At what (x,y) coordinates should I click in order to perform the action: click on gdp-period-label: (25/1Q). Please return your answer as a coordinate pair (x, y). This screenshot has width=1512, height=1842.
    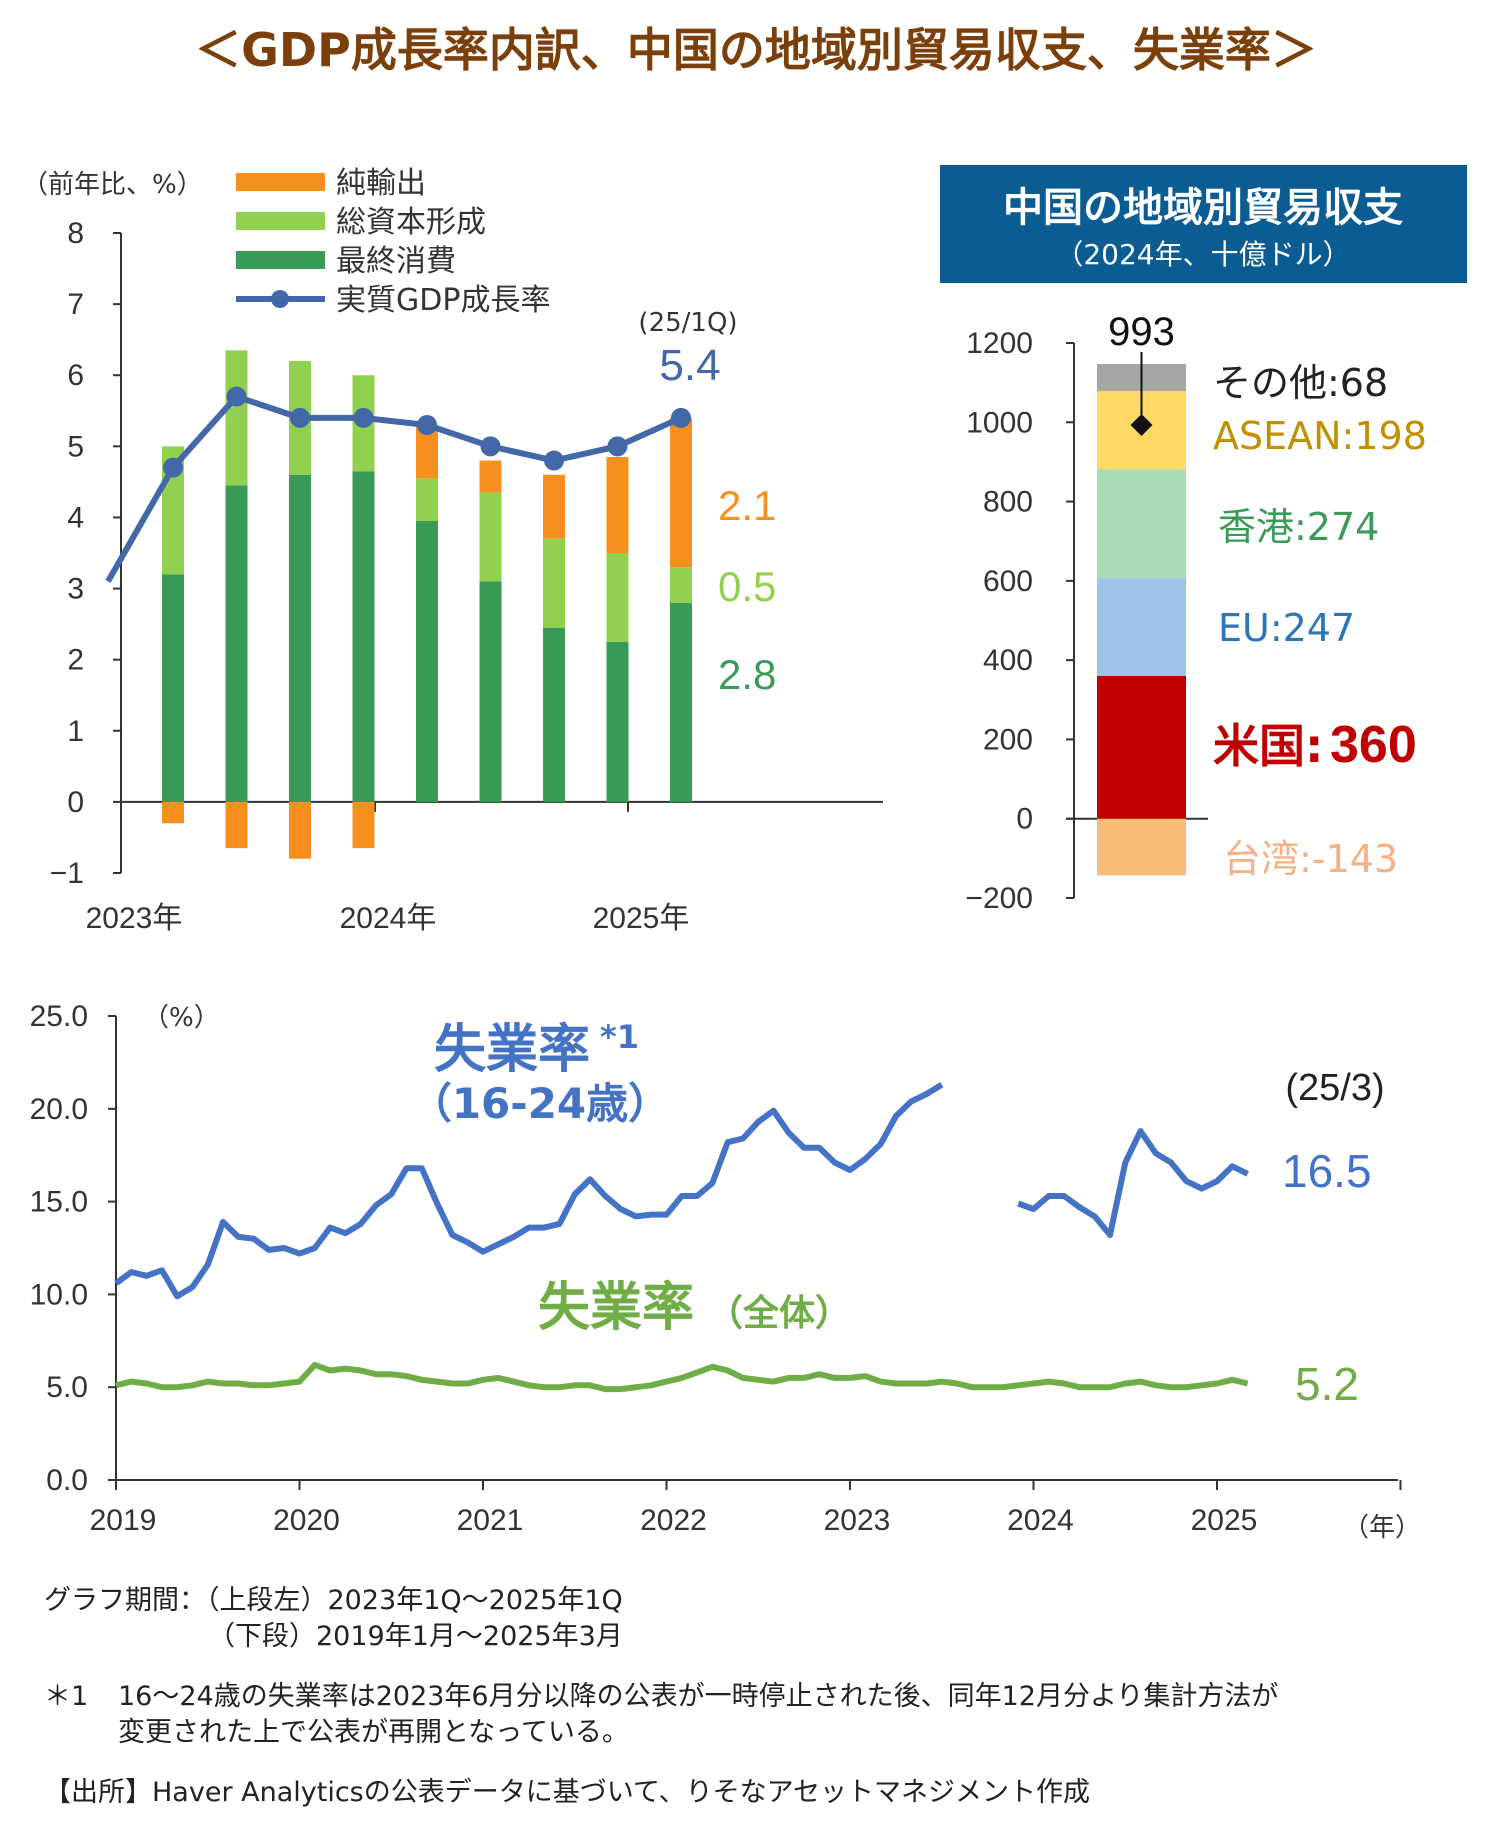
    Looking at the image, I should click on (687, 323).